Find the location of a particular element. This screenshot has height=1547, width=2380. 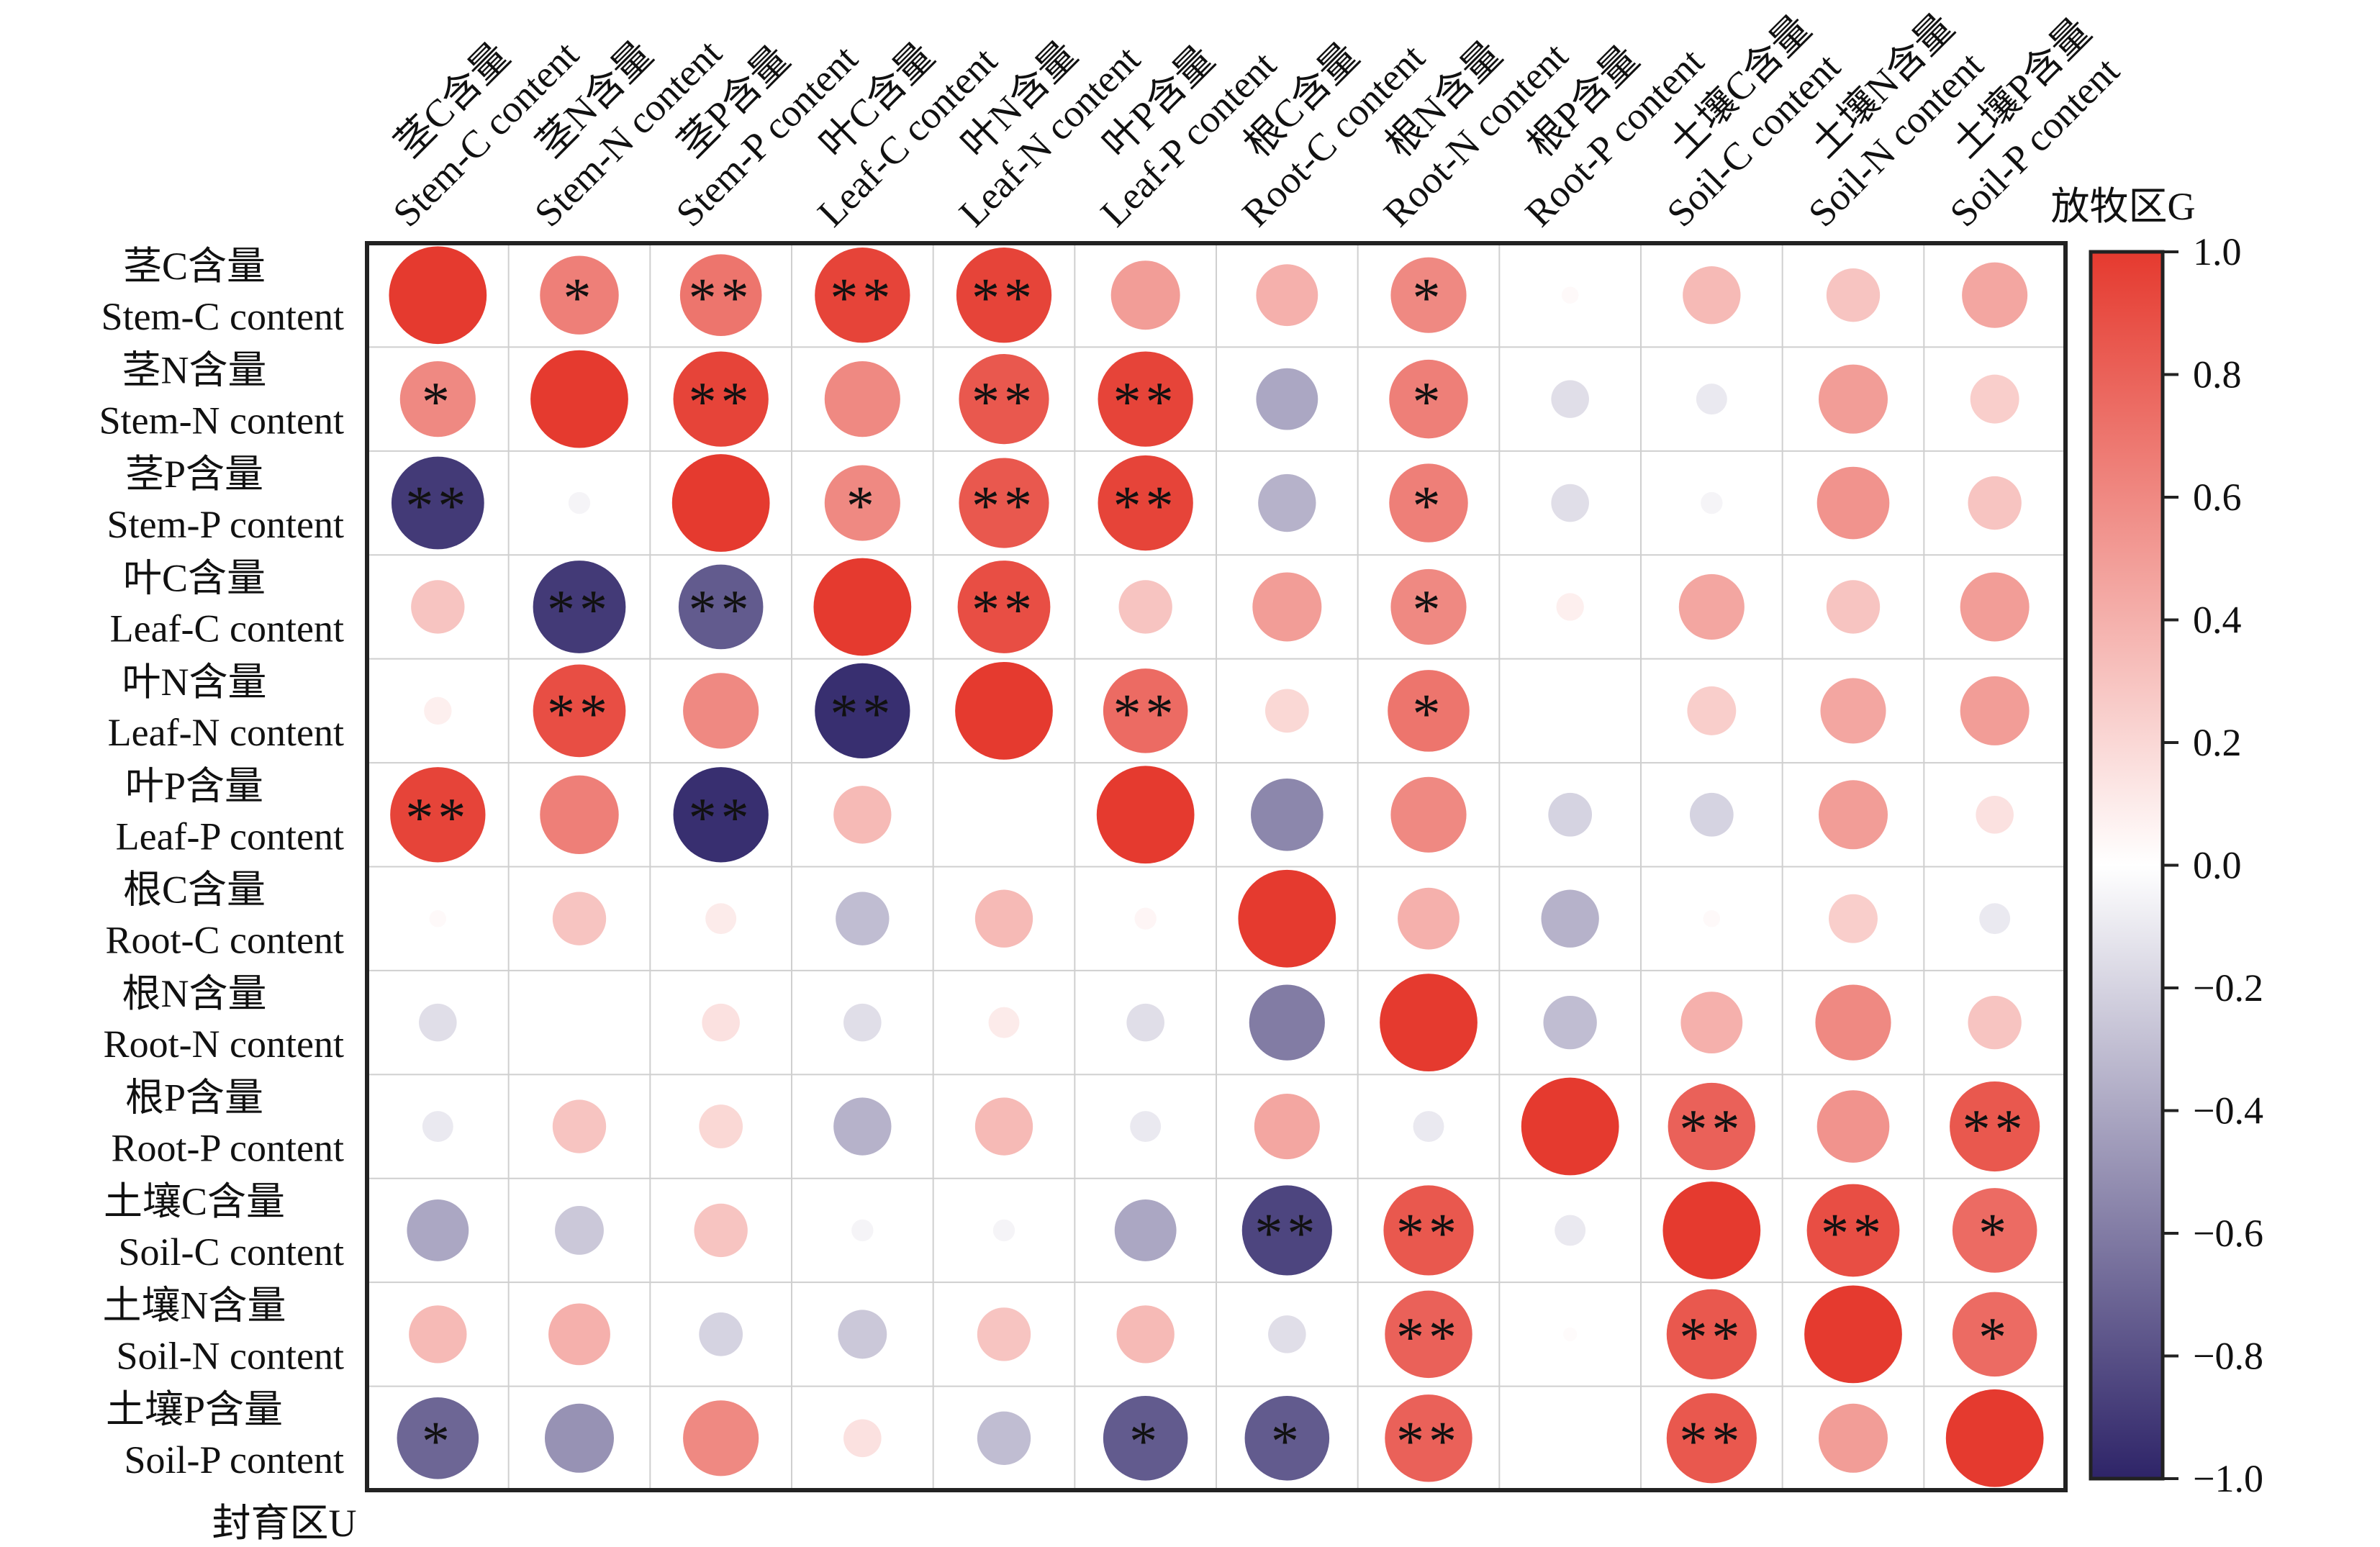

lower-triangle-label: 封育区U is located at coordinates (284, 1523).